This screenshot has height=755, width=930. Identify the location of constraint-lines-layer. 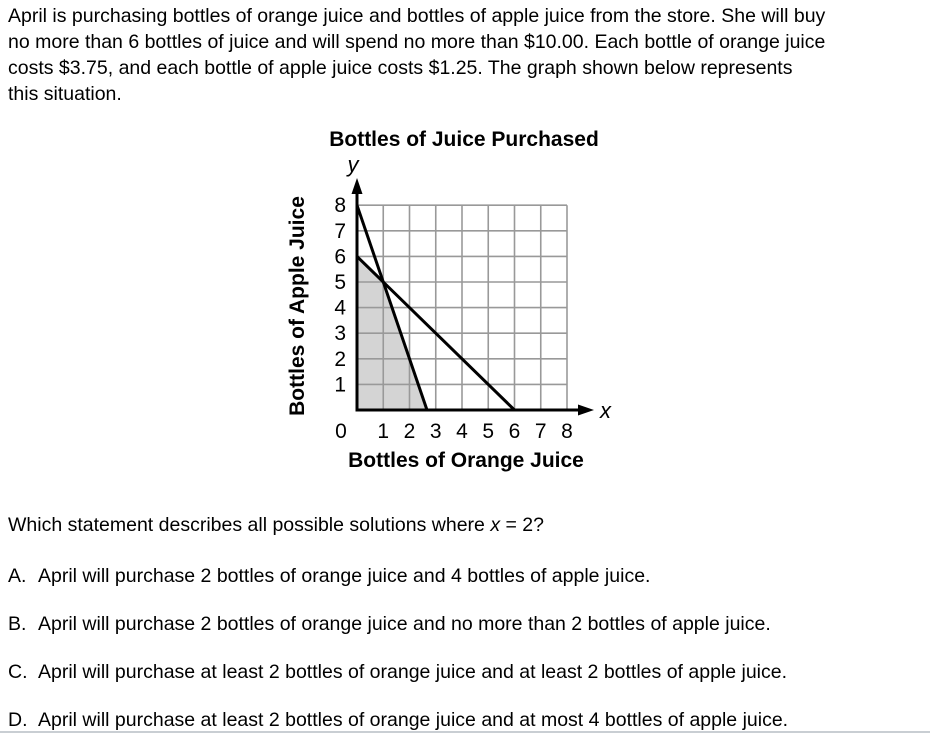
(435, 308).